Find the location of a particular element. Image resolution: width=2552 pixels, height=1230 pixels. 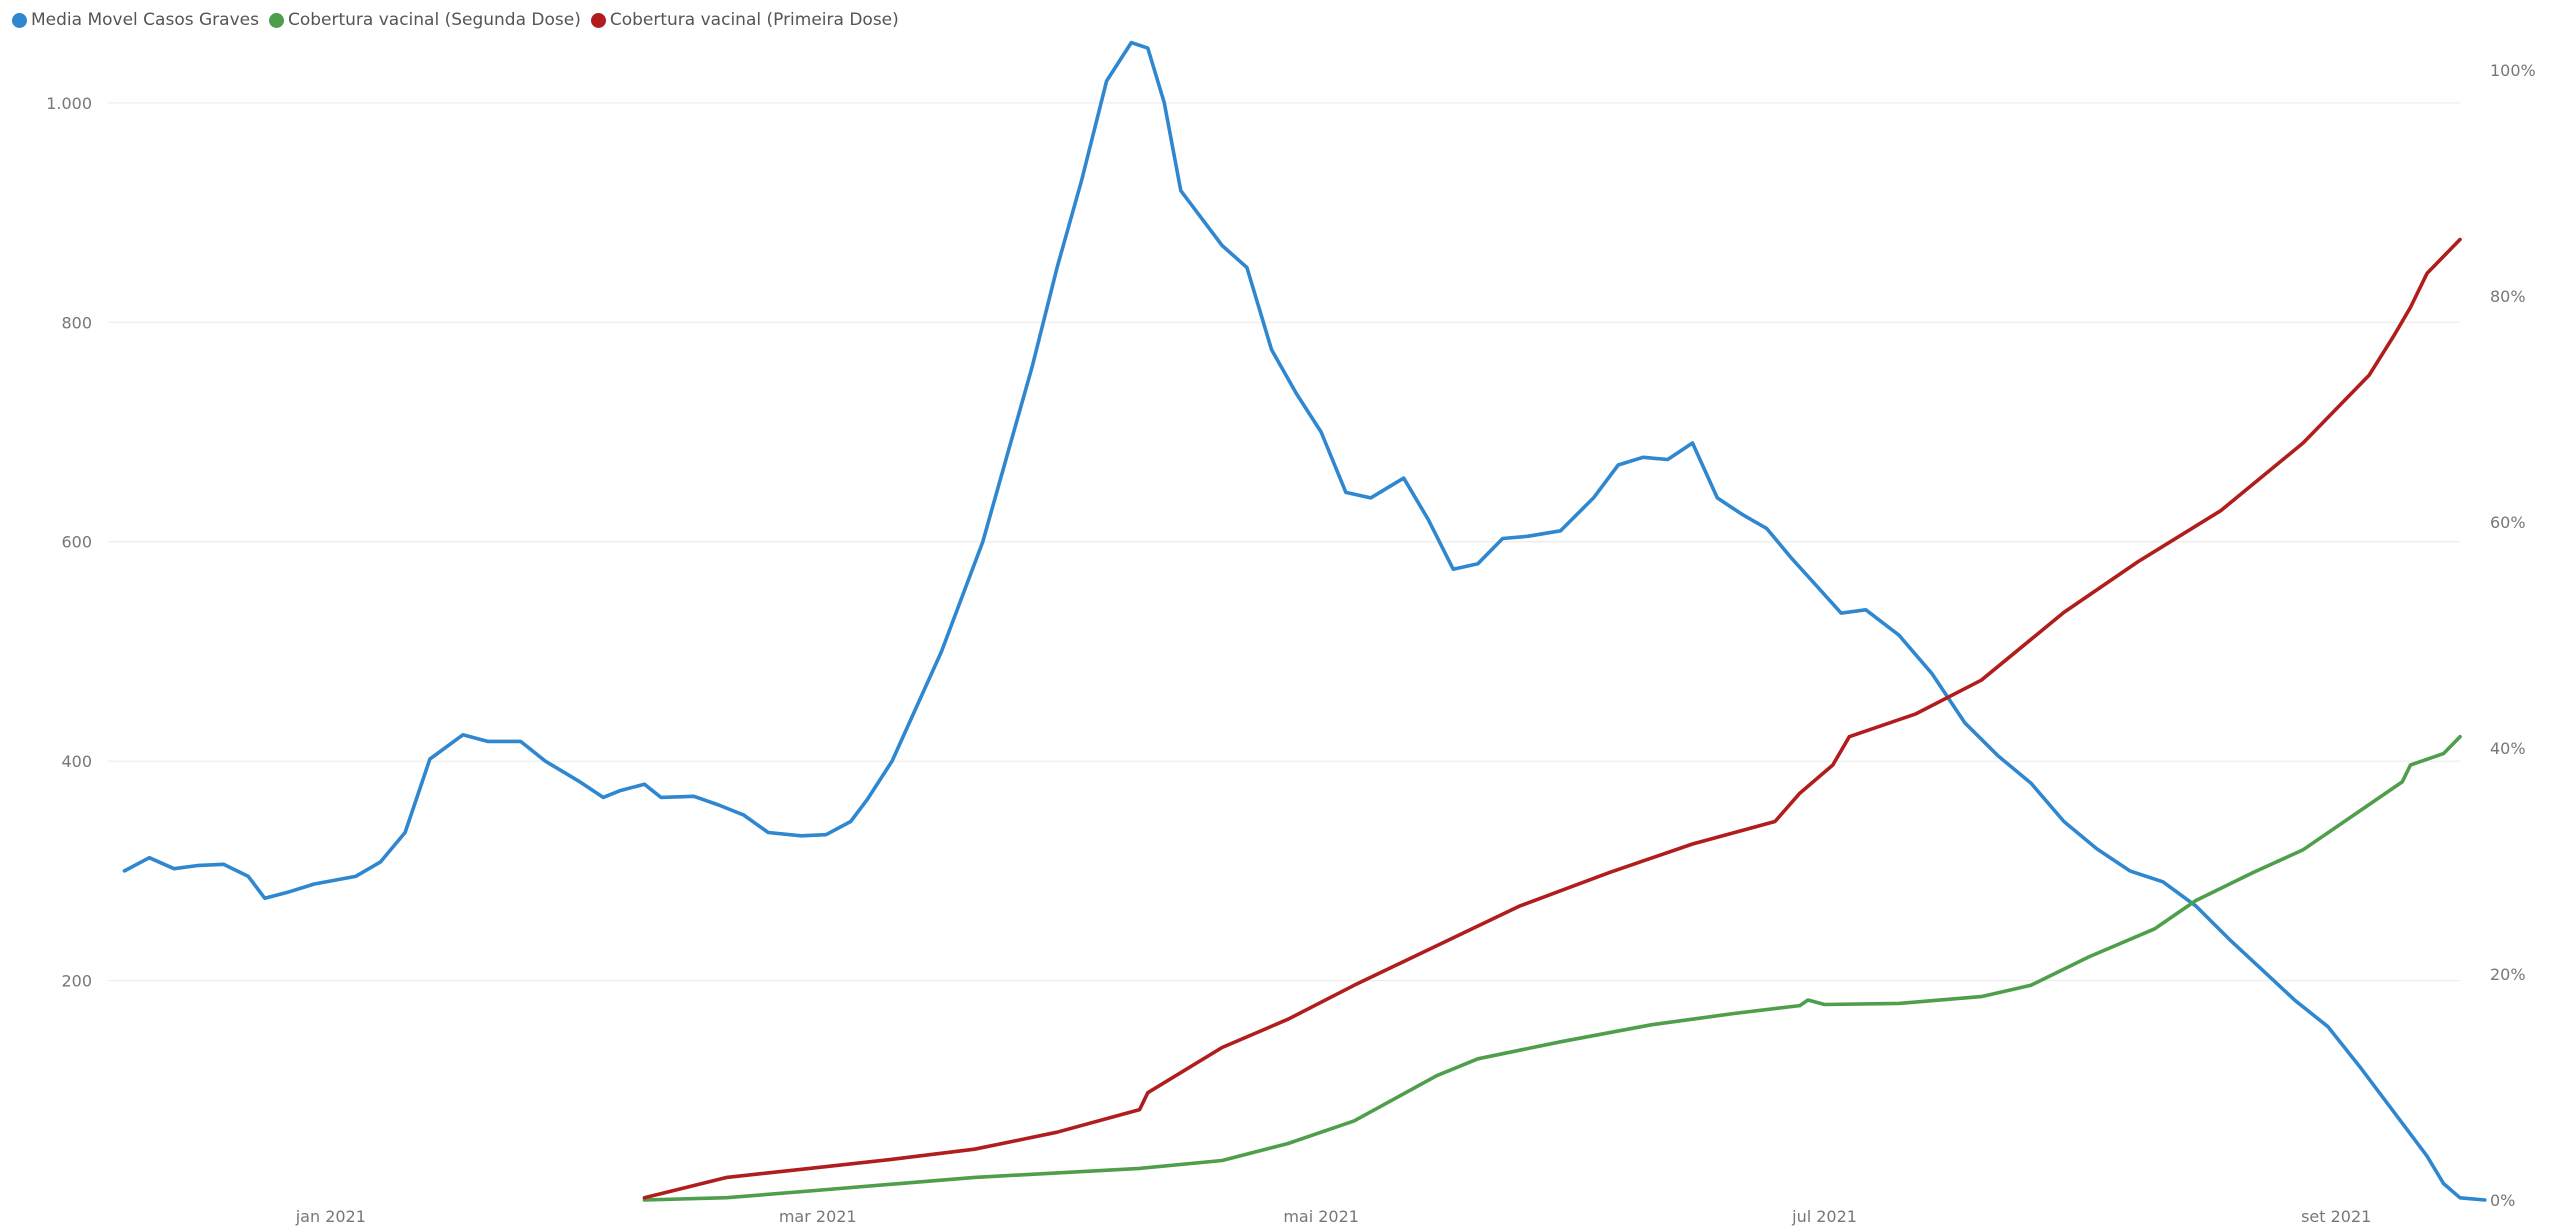

x-tick-label: jul 2021 is located at coordinates (1824, 1216).